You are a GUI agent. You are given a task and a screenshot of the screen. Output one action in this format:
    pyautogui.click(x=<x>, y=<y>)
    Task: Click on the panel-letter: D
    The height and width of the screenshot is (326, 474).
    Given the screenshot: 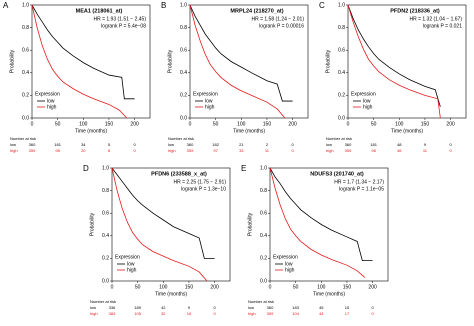 What is the action you would take?
    pyautogui.click(x=86, y=168)
    